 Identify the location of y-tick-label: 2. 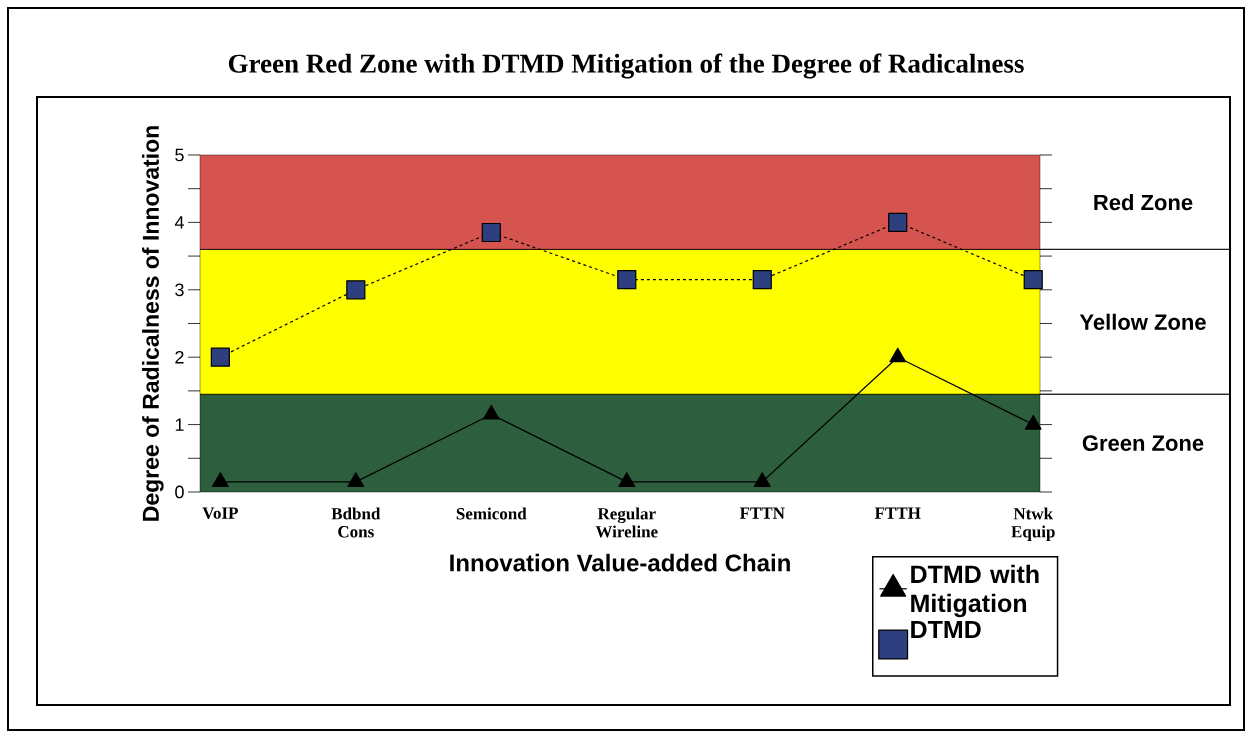
(179, 357).